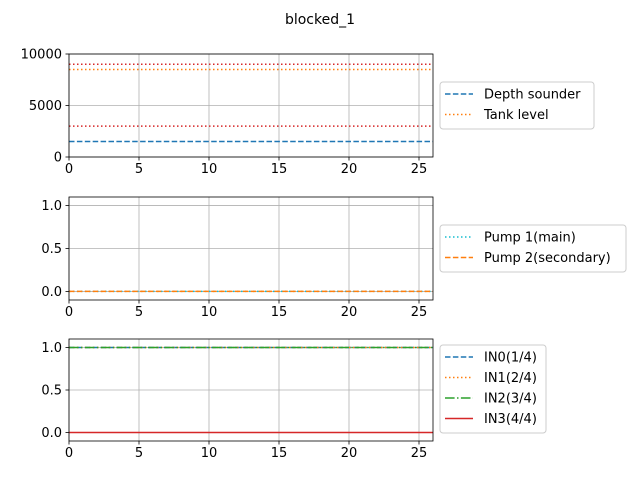  What do you see at coordinates (58, 158) in the screenshot?
I see `y-tick-label: 0` at bounding box center [58, 158].